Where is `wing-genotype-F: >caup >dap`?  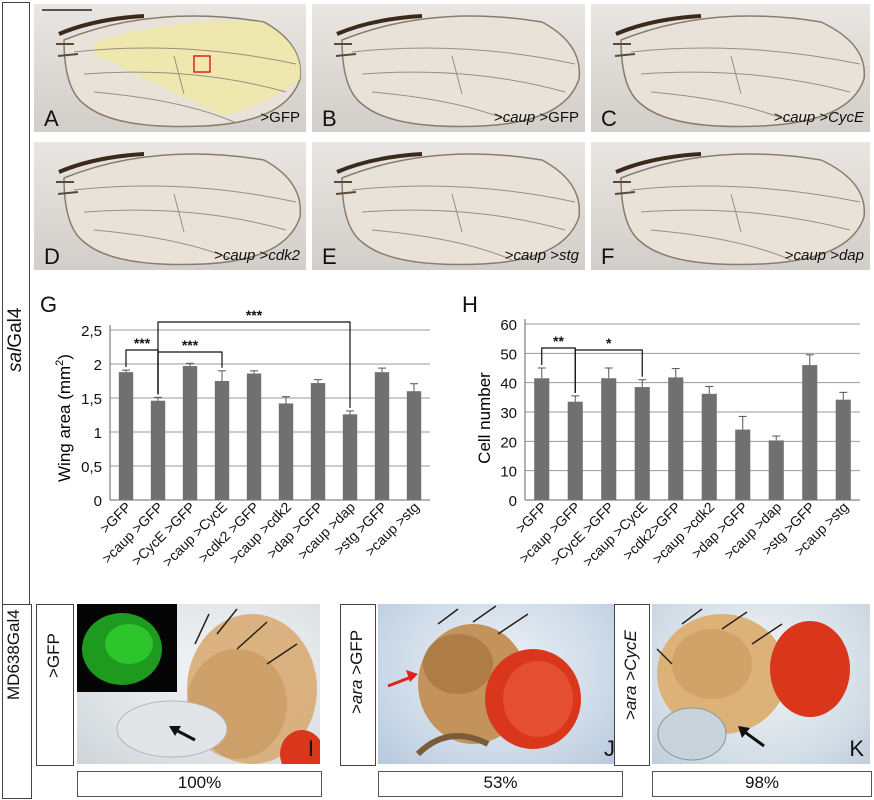 wing-genotype-F: >caup >dap is located at coordinates (824, 255).